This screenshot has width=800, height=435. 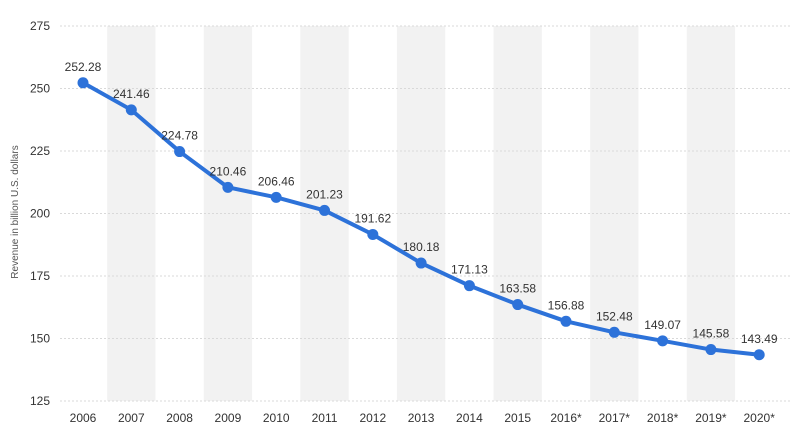 I want to click on x-tick-label: 2018*, so click(x=663, y=418).